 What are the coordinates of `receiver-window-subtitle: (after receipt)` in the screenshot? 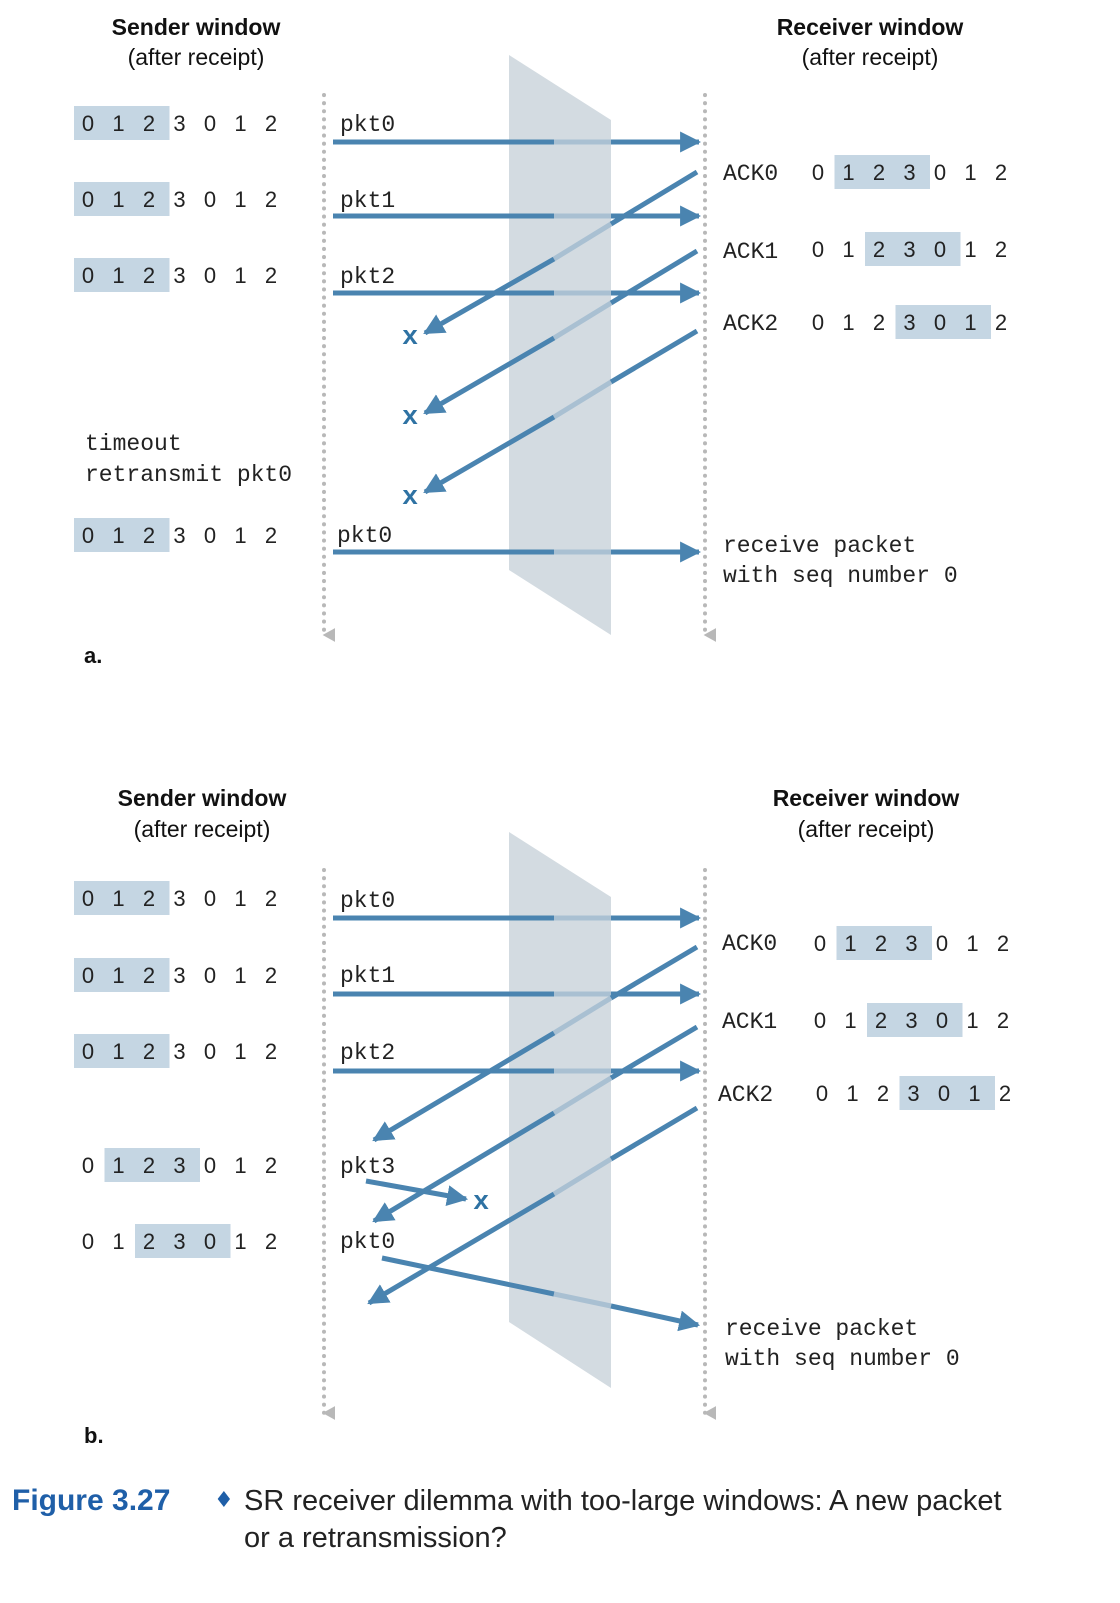 It's located at (866, 829).